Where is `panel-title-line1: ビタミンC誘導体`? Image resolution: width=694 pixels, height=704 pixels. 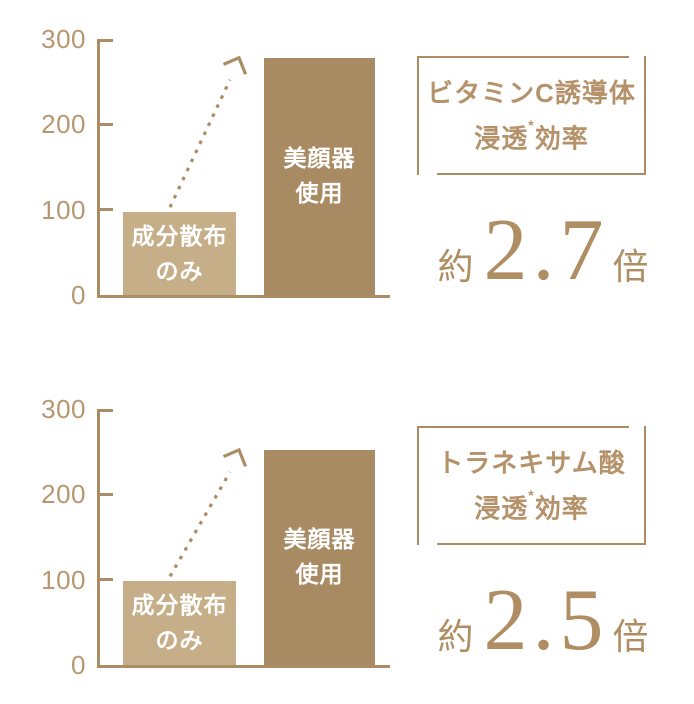
panel-title-line1: ビタミンC誘導体 is located at coordinates (531, 92).